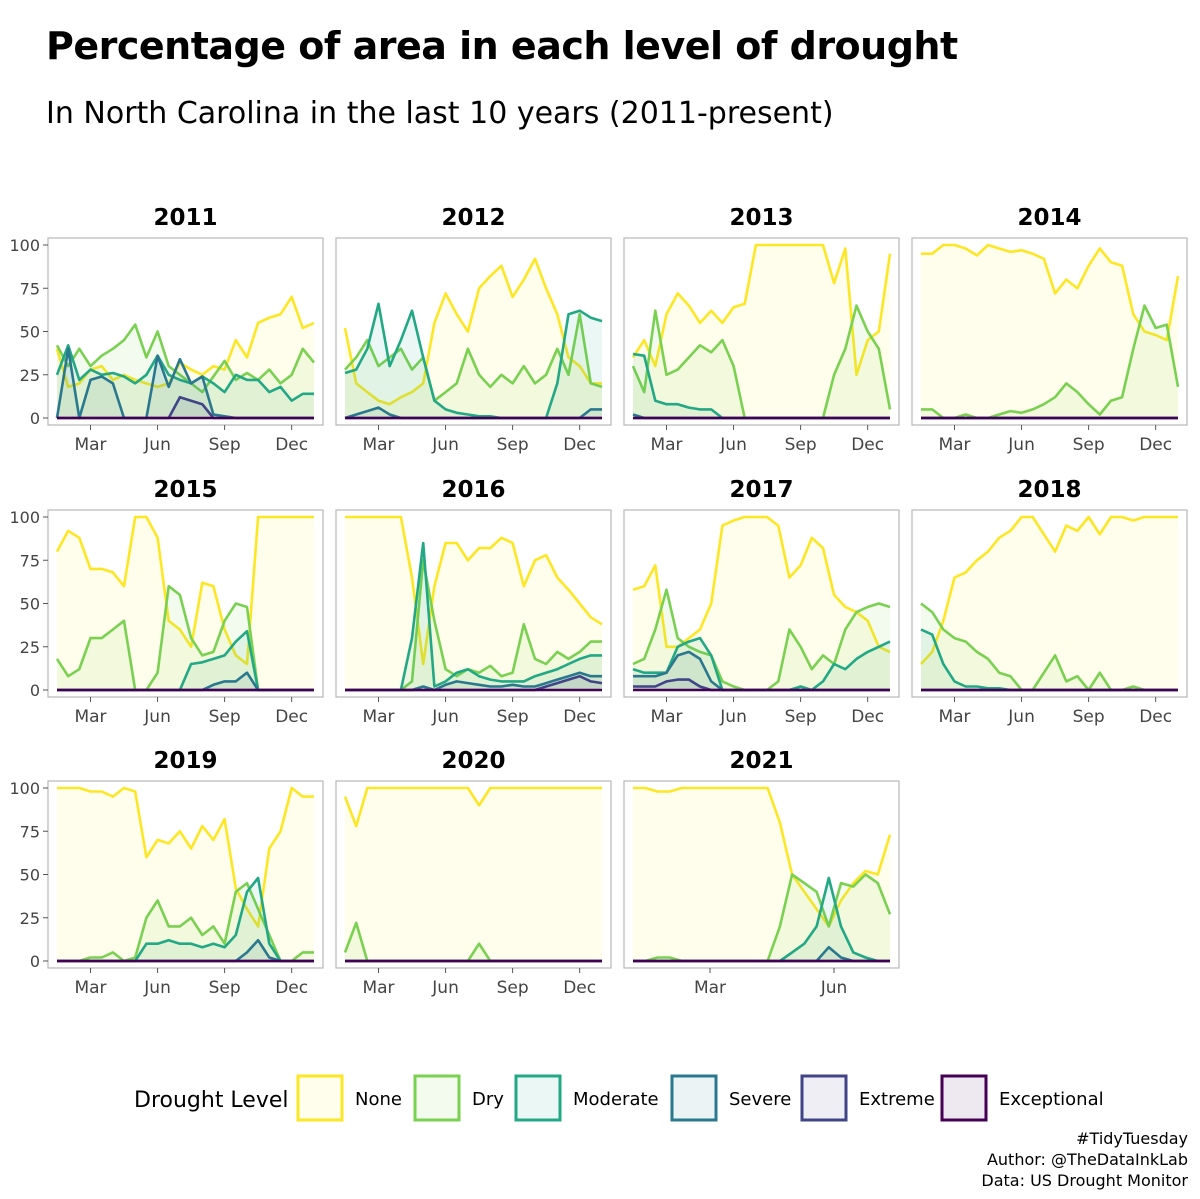 This screenshot has width=1200, height=1199. I want to click on caption-author: Author: @TheDataInkLab, so click(1087, 1159).